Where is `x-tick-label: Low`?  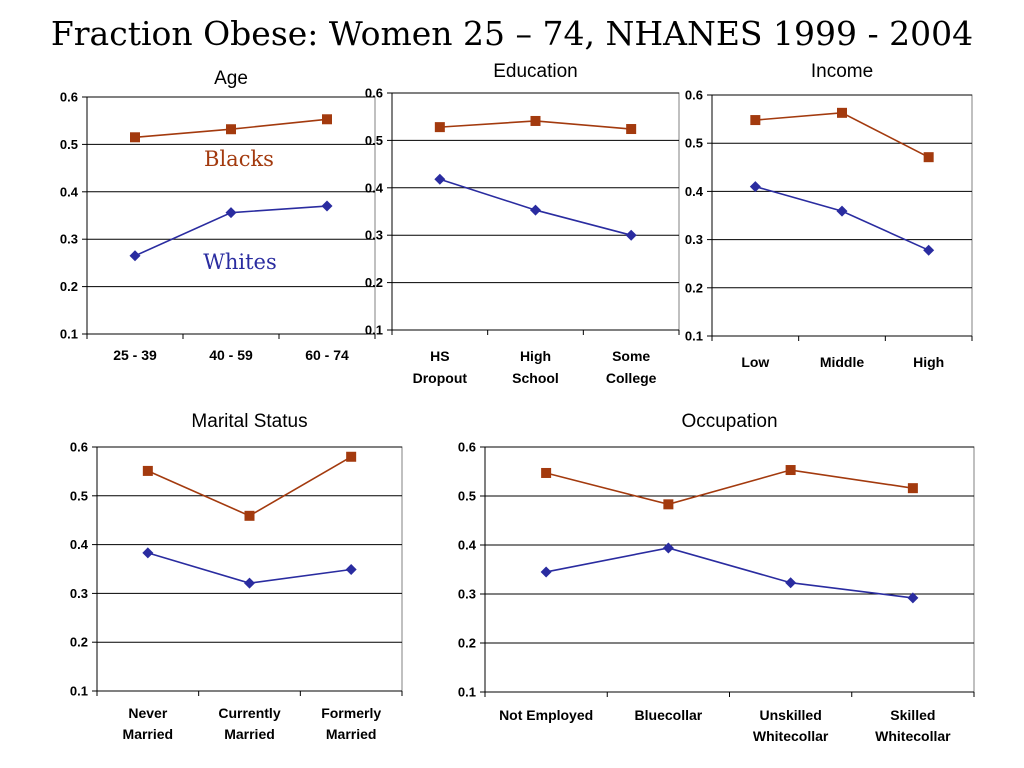
x-tick-label: Low is located at coordinates (755, 362).